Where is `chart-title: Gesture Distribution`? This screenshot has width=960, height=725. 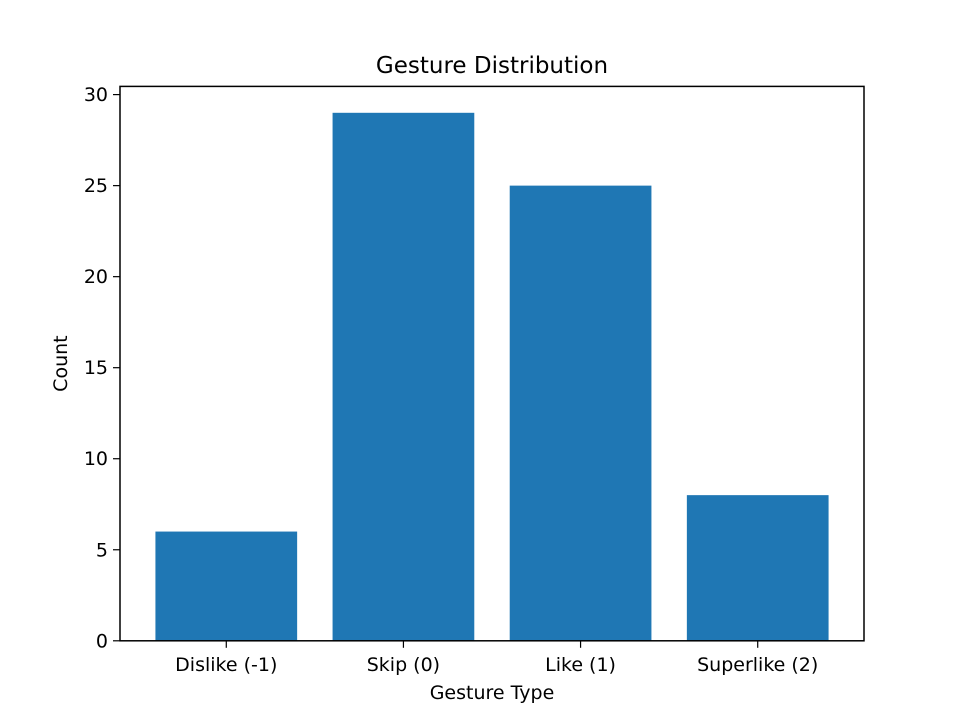 chart-title: Gesture Distribution is located at coordinates (492, 66).